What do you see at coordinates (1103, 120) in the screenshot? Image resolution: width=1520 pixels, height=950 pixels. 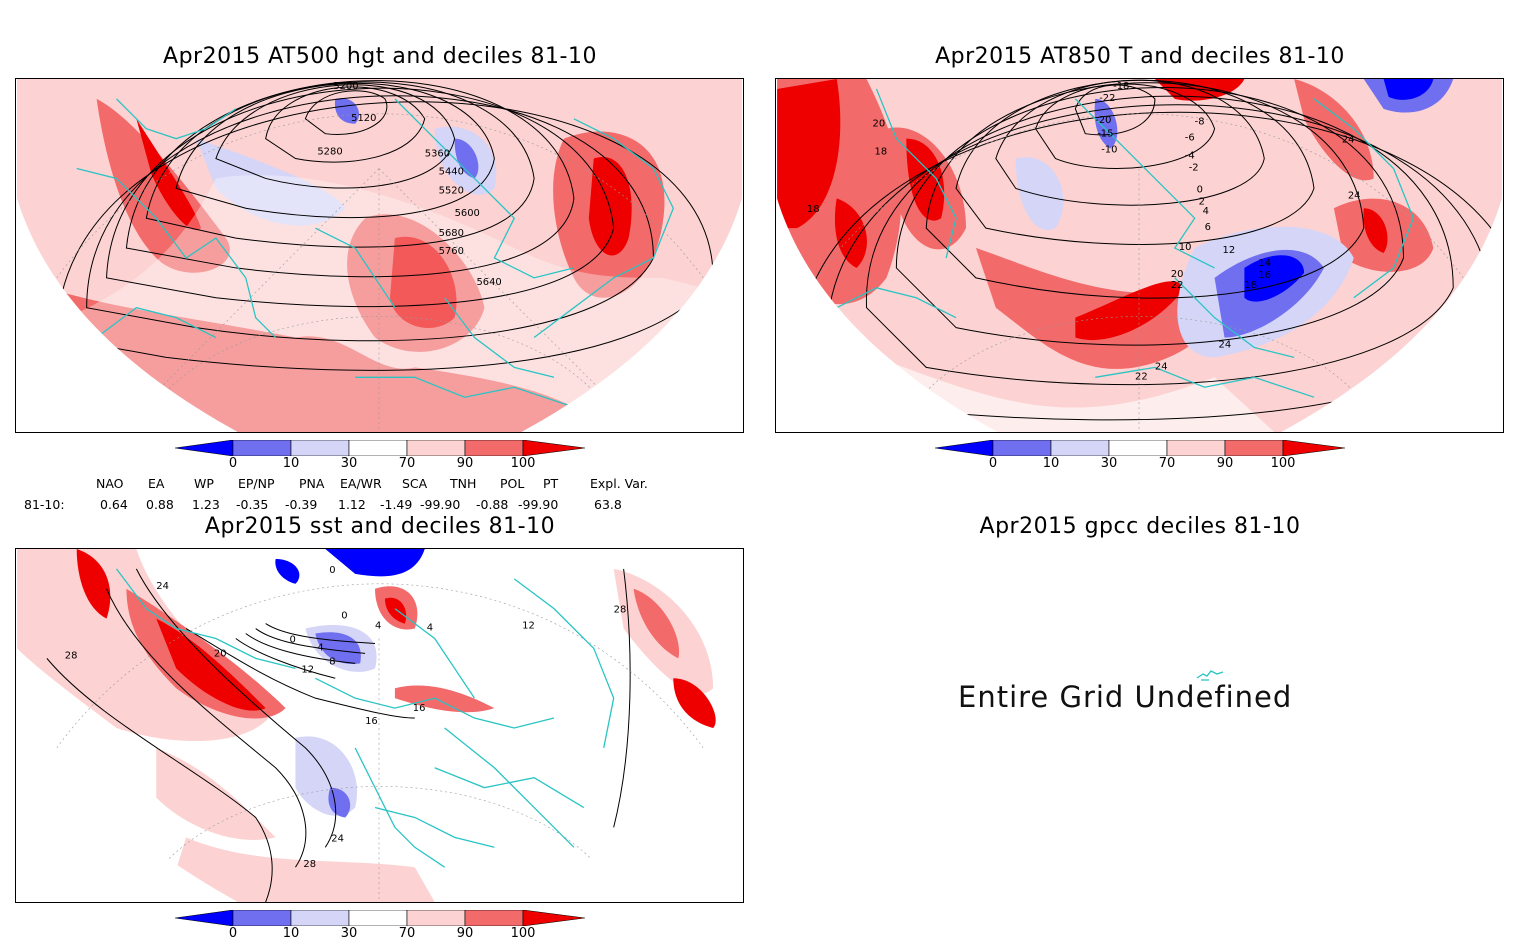 I see `contour-label: -20` at bounding box center [1103, 120].